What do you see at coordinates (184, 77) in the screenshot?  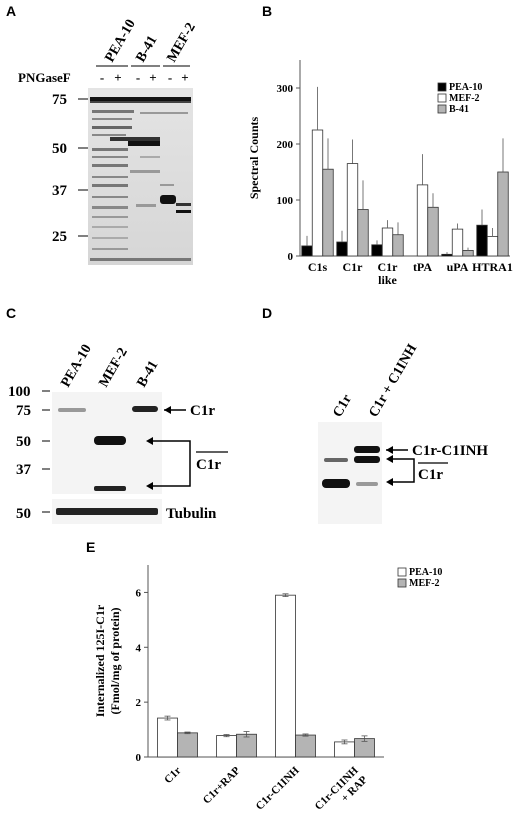 I see `panel-a-sign-6: +` at bounding box center [184, 77].